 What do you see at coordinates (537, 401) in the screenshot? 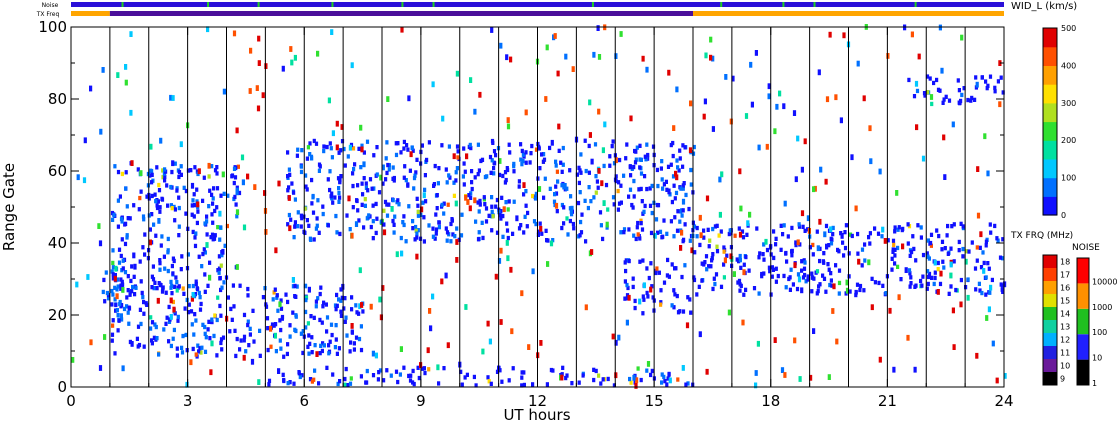
I see `x-tick-label: 12` at bounding box center [537, 401].